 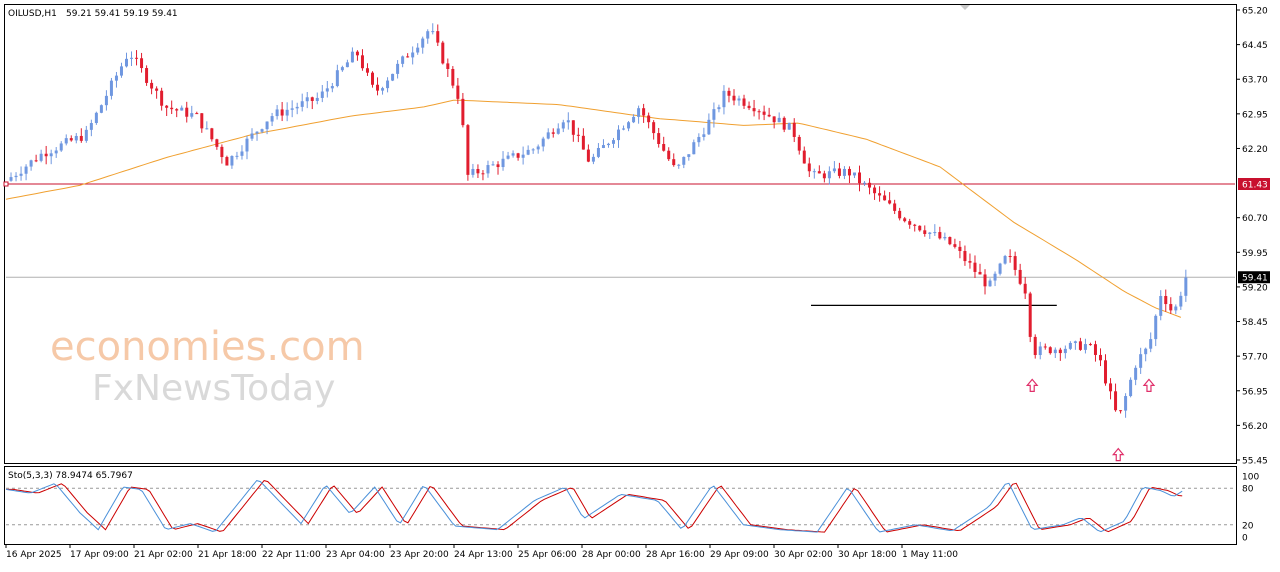 What do you see at coordinates (1255, 288) in the screenshot?
I see `price-tick-label: 59.20` at bounding box center [1255, 288].